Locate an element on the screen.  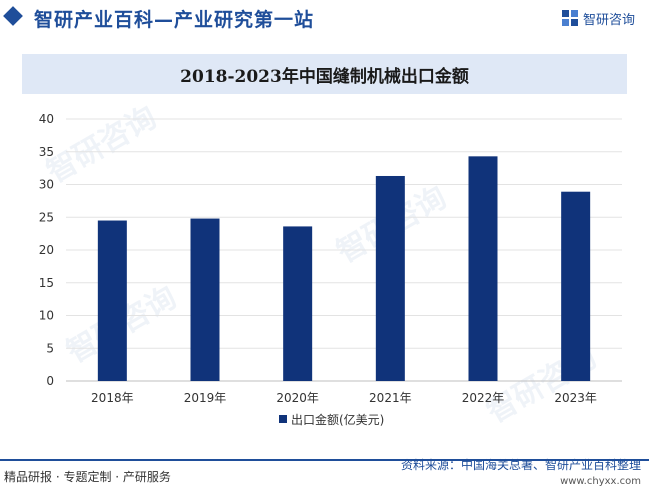
header-title: 智研产业百科—产业研究第一站 is located at coordinates (174, 20).